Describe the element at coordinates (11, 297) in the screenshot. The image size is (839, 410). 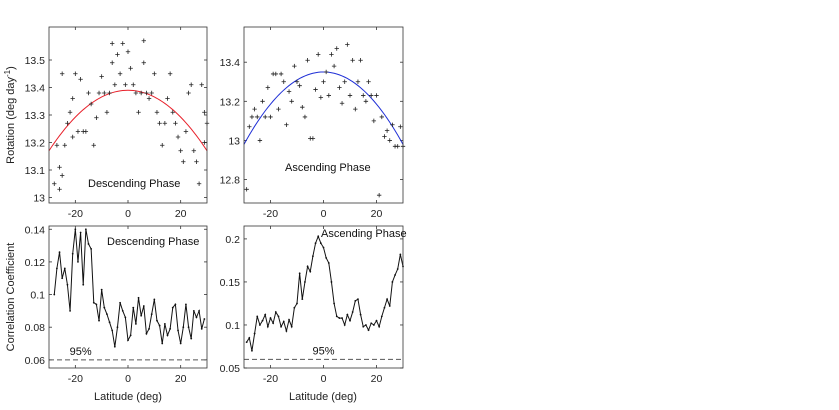
I see `y-axis-label: Correlation Coefficient` at that location.